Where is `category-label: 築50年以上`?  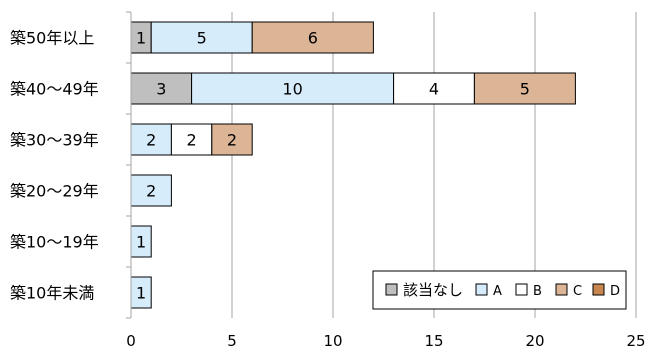 category-label: 築50年以上 is located at coordinates (52, 38).